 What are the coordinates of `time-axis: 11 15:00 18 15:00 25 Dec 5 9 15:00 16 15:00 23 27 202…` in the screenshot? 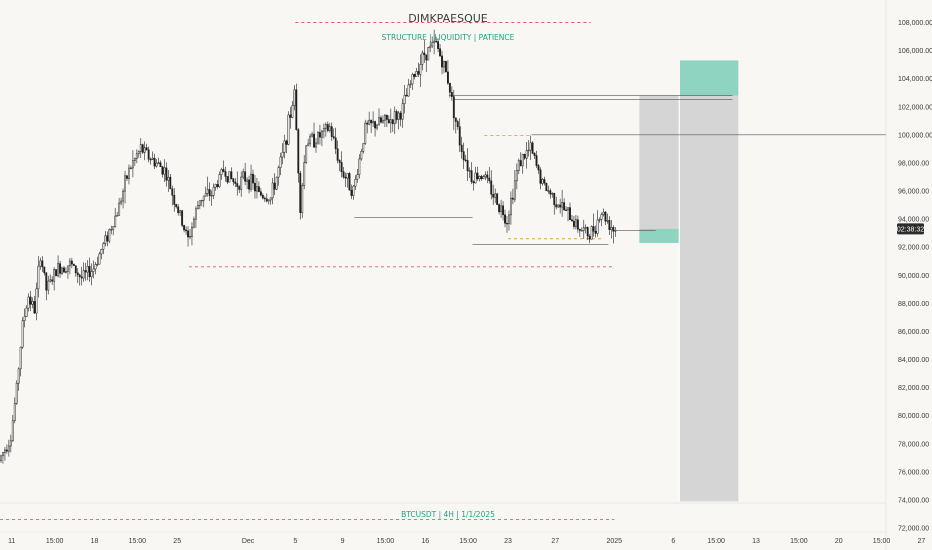 It's located at (462, 538).